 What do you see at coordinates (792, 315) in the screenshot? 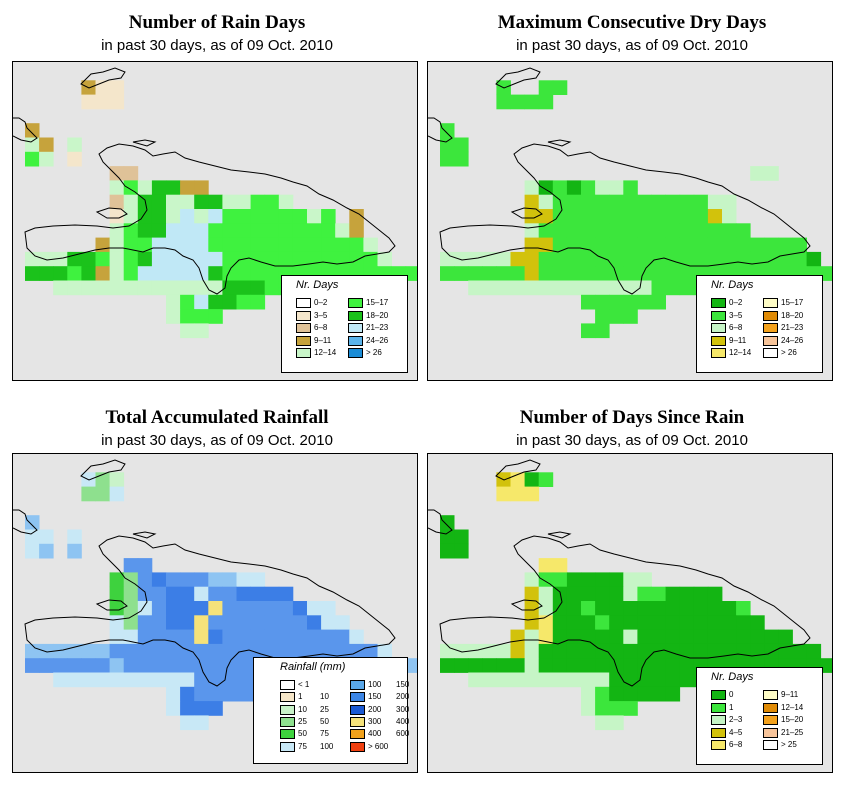
I see `legend-label: 18–20` at bounding box center [792, 315].